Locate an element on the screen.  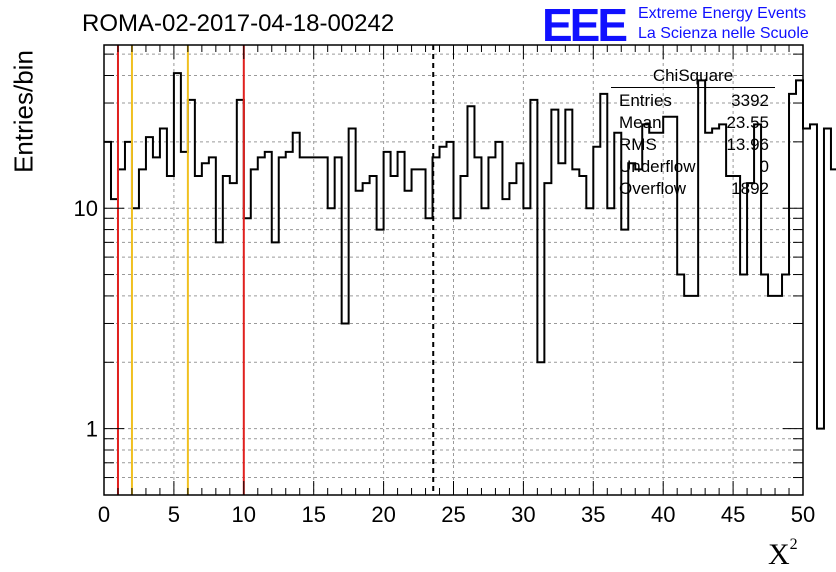
stats-label: Entries is located at coordinates (645, 100).